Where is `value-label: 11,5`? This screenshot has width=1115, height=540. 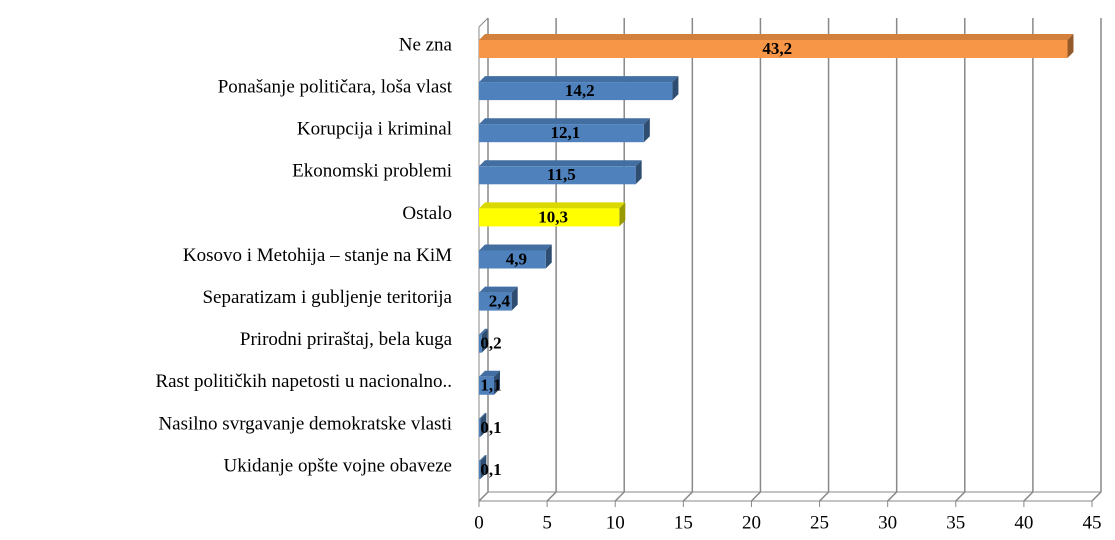
value-label: 11,5 is located at coordinates (561, 174).